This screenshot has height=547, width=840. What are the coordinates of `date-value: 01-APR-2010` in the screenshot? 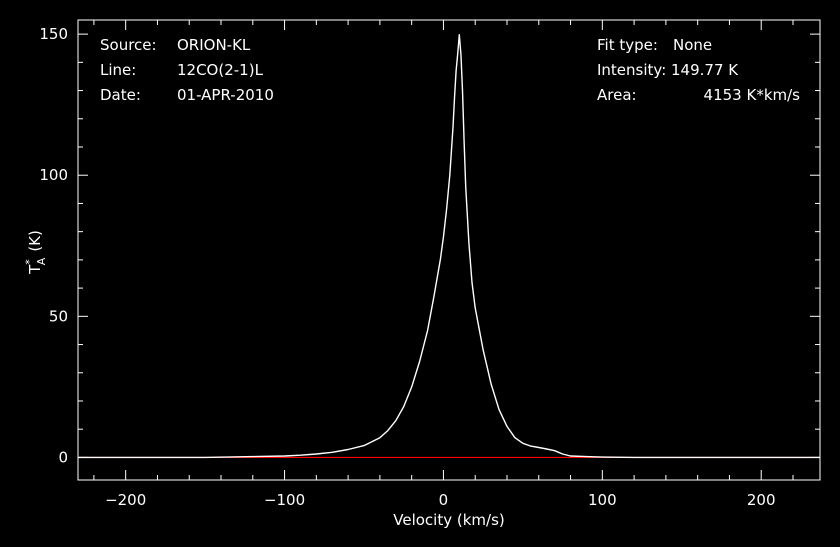 It's located at (225, 95).